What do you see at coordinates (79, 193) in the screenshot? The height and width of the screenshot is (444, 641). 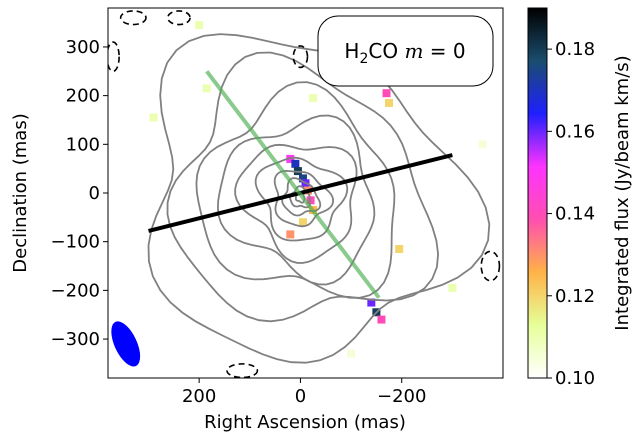 I see `y-axis-ticks: 300 200 100 0 −100 −200 −300` at bounding box center [79, 193].